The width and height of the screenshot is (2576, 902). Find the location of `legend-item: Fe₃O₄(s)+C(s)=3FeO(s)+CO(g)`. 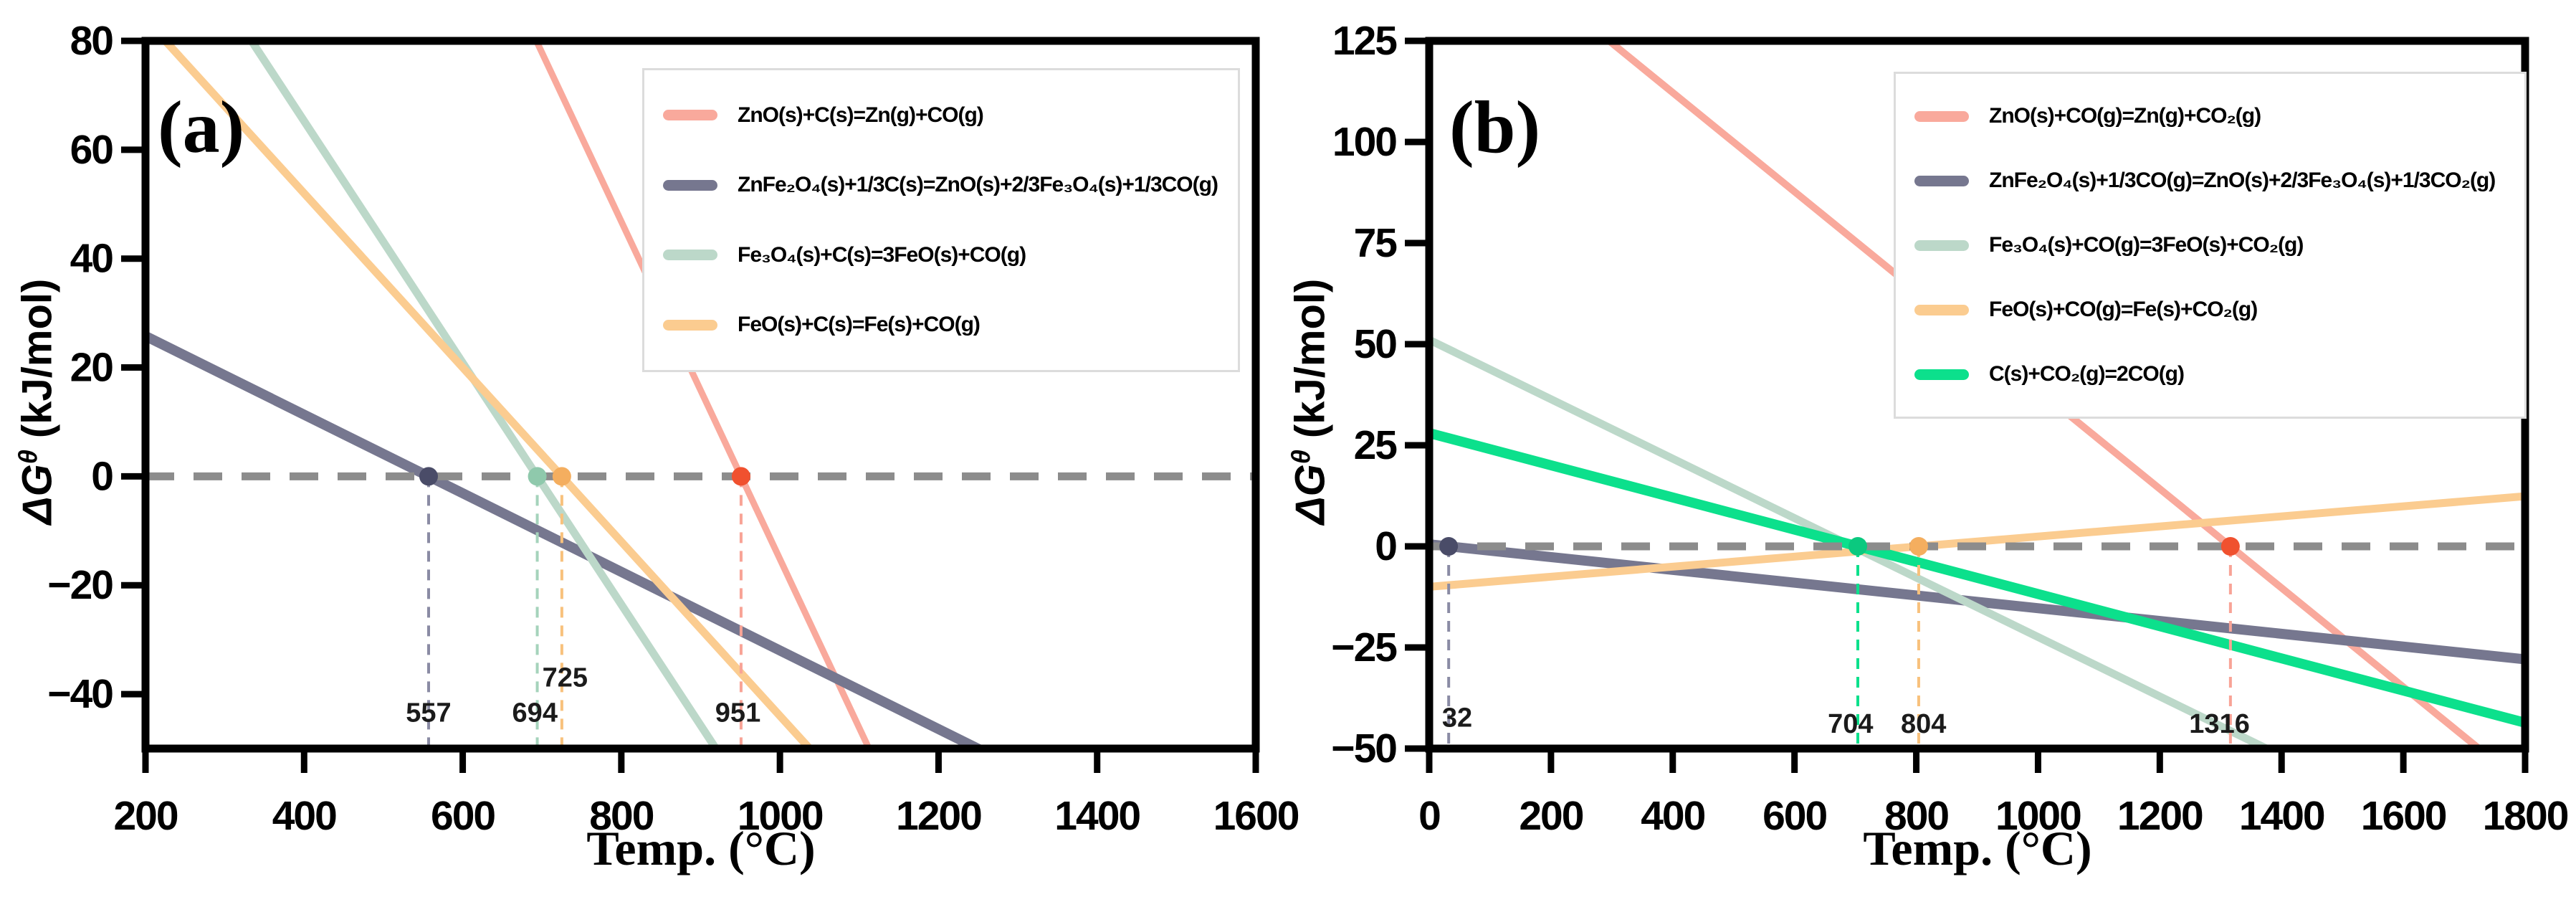

legend-item: Fe₃O₄(s)+C(s)=3FeO(s)+CO(g) is located at coordinates (947, 255).